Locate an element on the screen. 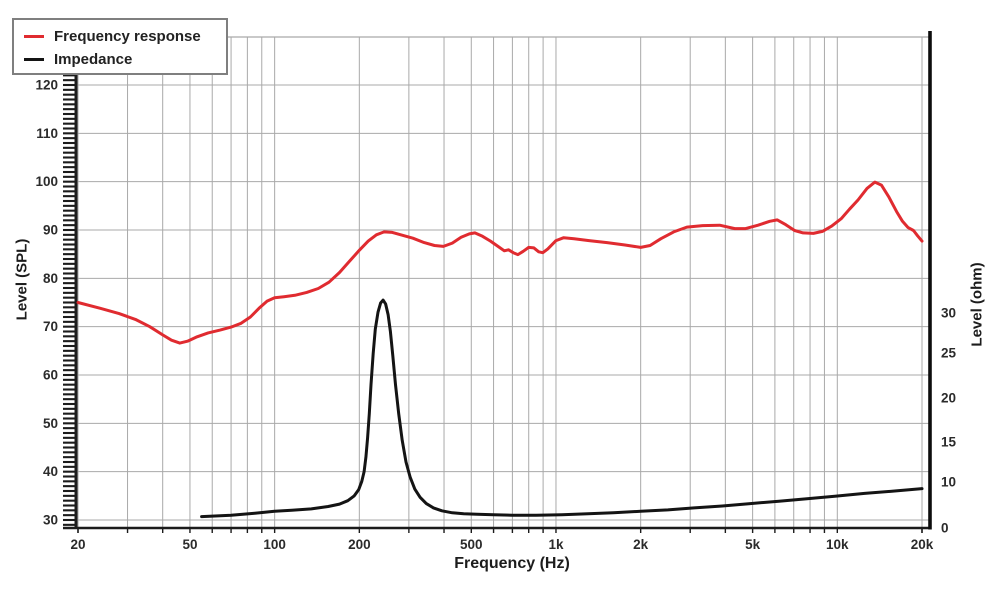 The image size is (1000, 600). left-axis-tick-label: 100 is located at coordinates (46, 181).